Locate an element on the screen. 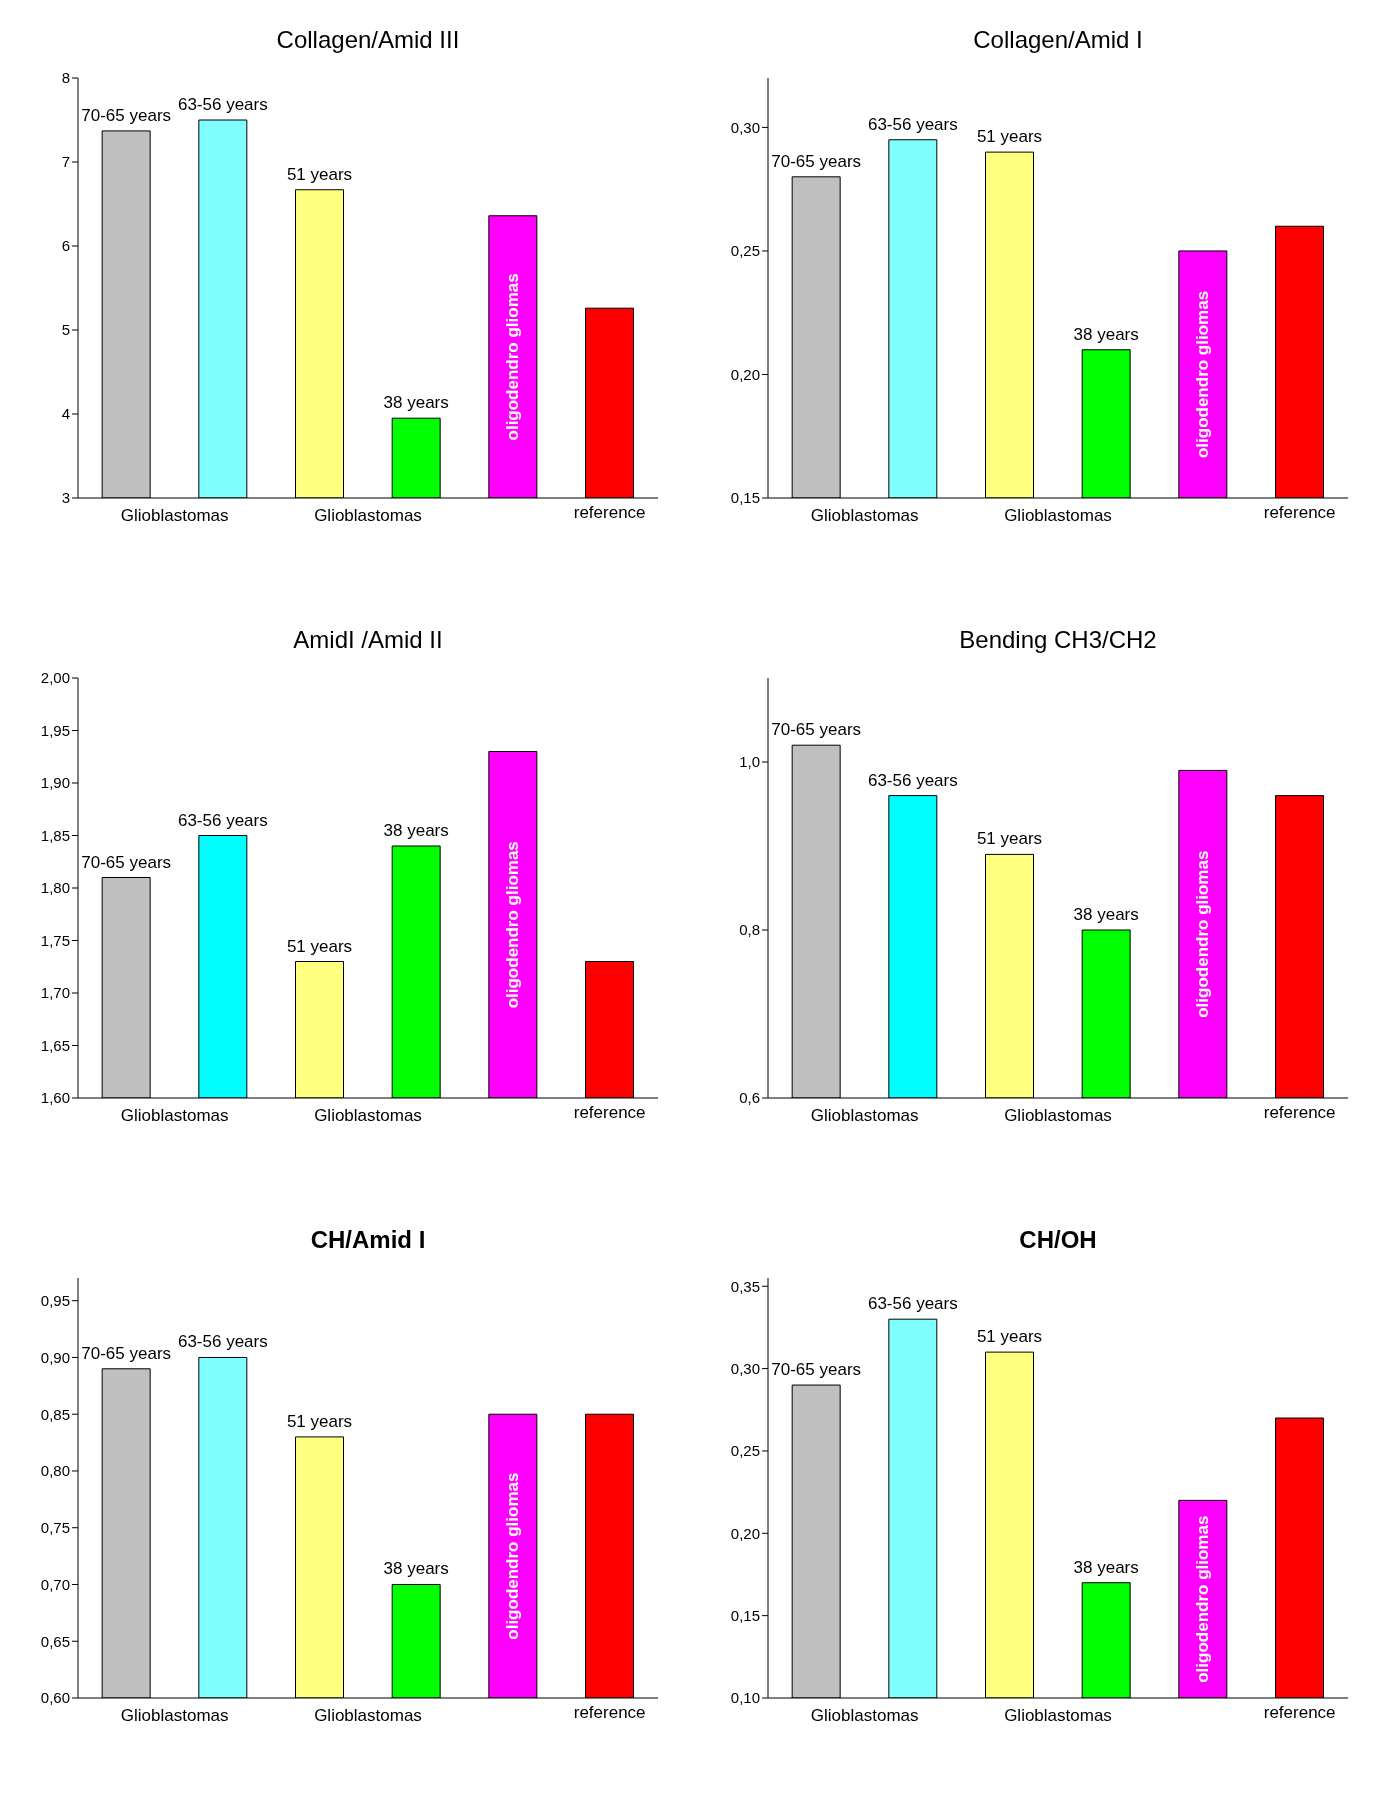  y-tick-label: 6 is located at coordinates (65, 246).